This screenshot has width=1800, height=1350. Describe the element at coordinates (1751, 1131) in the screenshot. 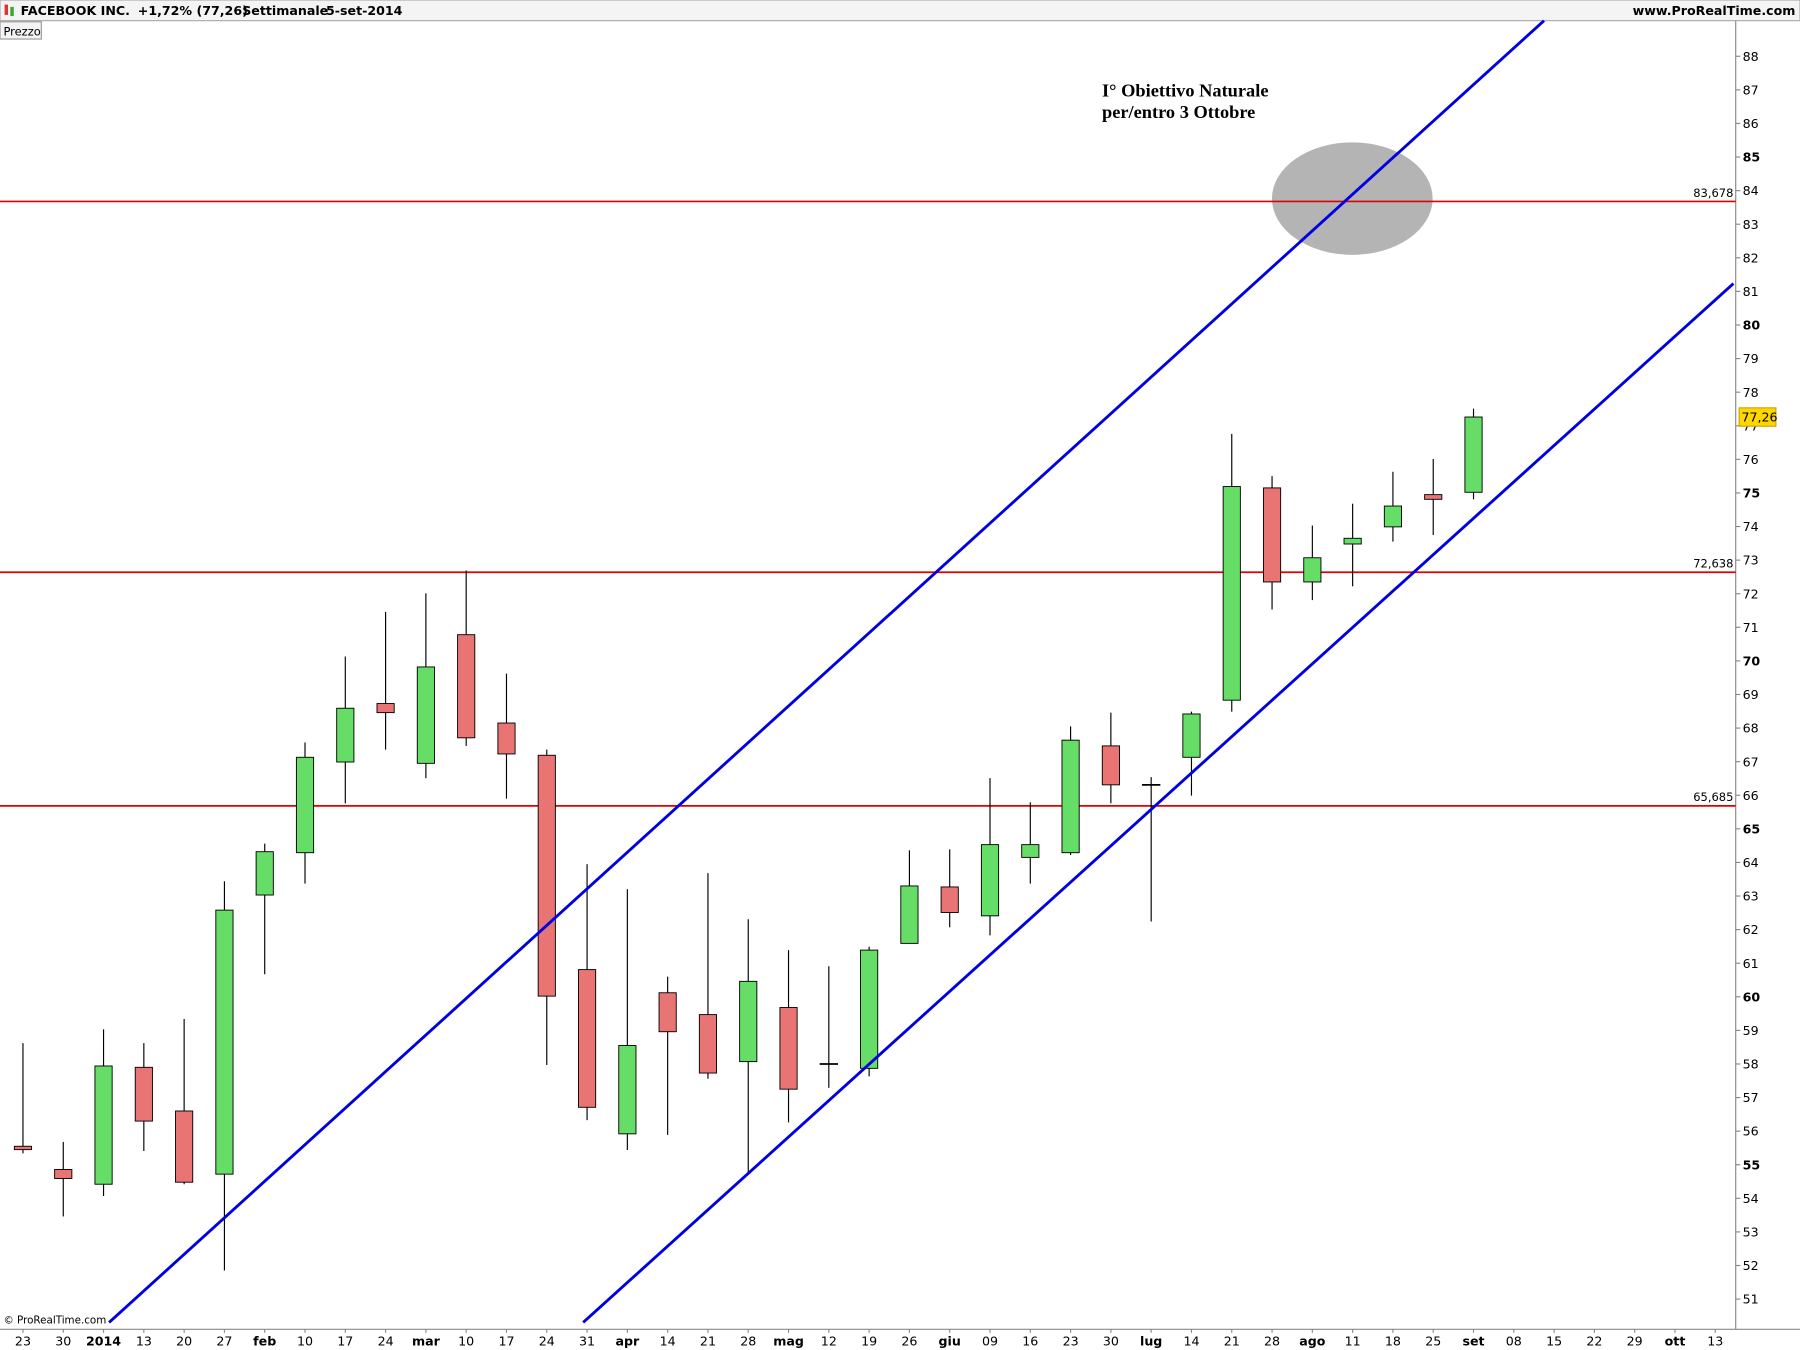

I see `y-tick-label: 56` at that location.